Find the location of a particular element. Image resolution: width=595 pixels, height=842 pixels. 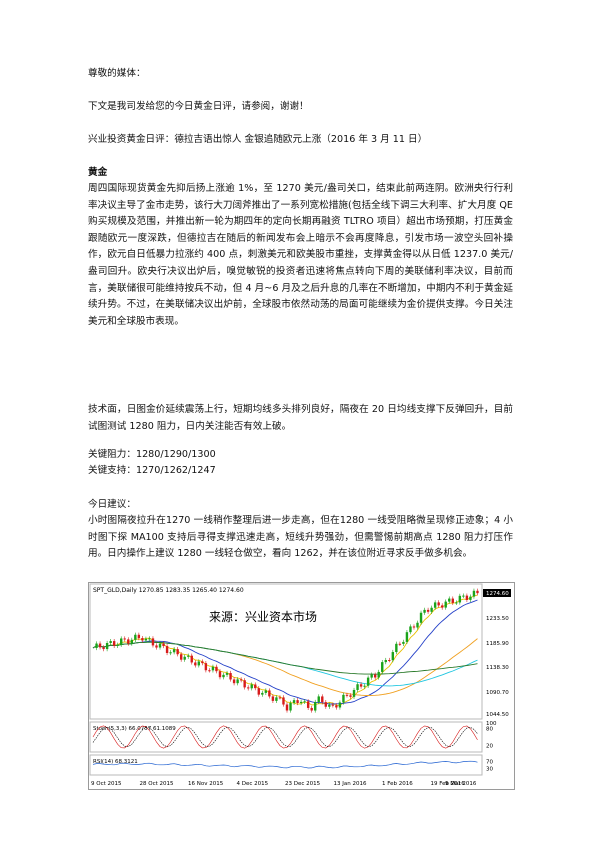

current-price-tag is located at coordinates (497, 593).